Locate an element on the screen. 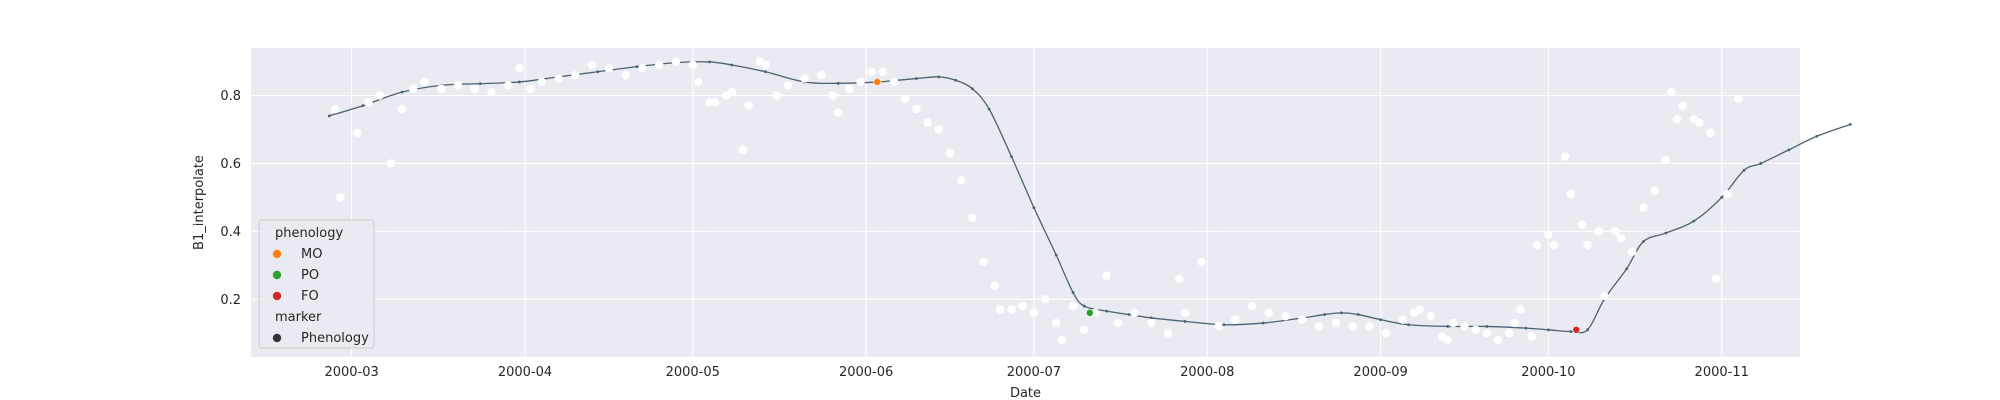  y-axis: 0.2 0.4 0.6 0.8 is located at coordinates (230, 198).